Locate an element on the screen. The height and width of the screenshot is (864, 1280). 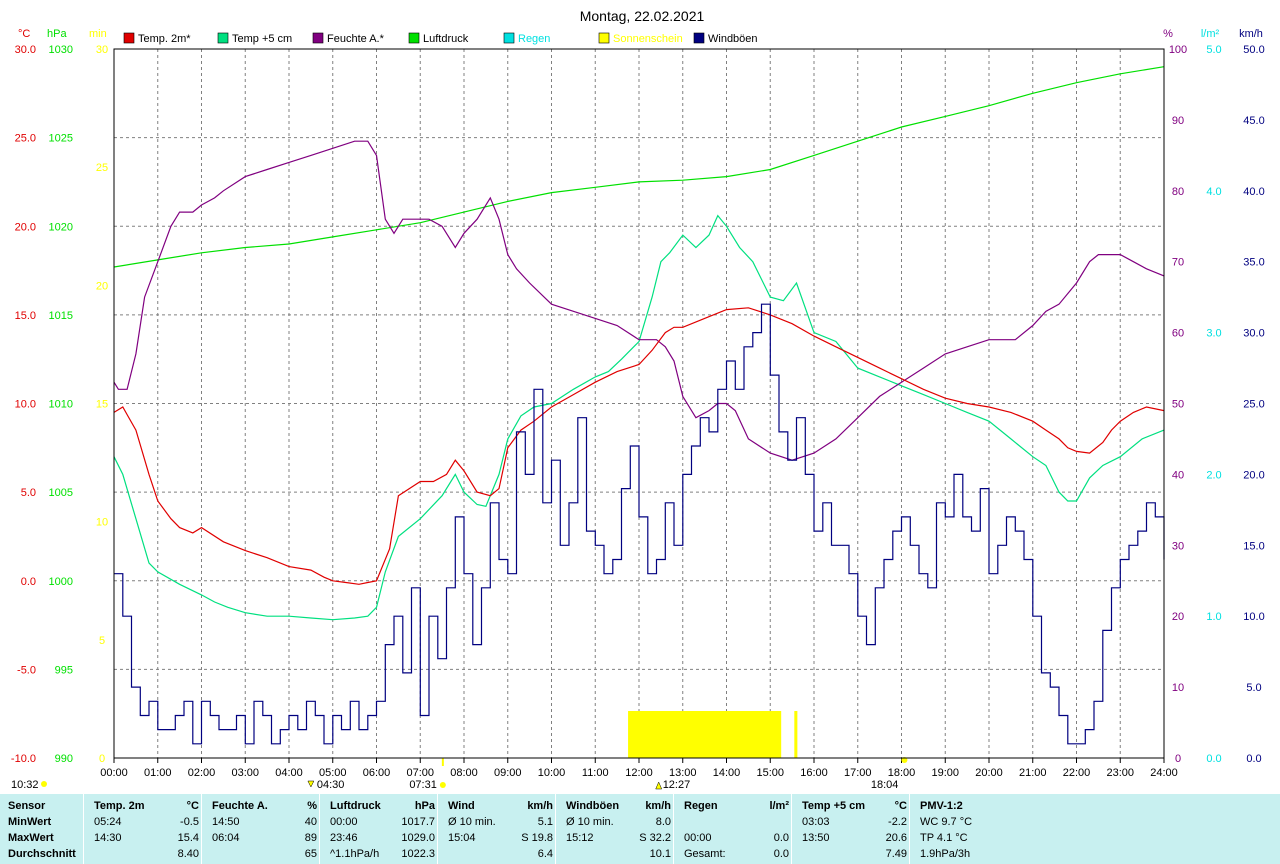
humidity-axis-tick-label: 10 is located at coordinates (1178, 688).